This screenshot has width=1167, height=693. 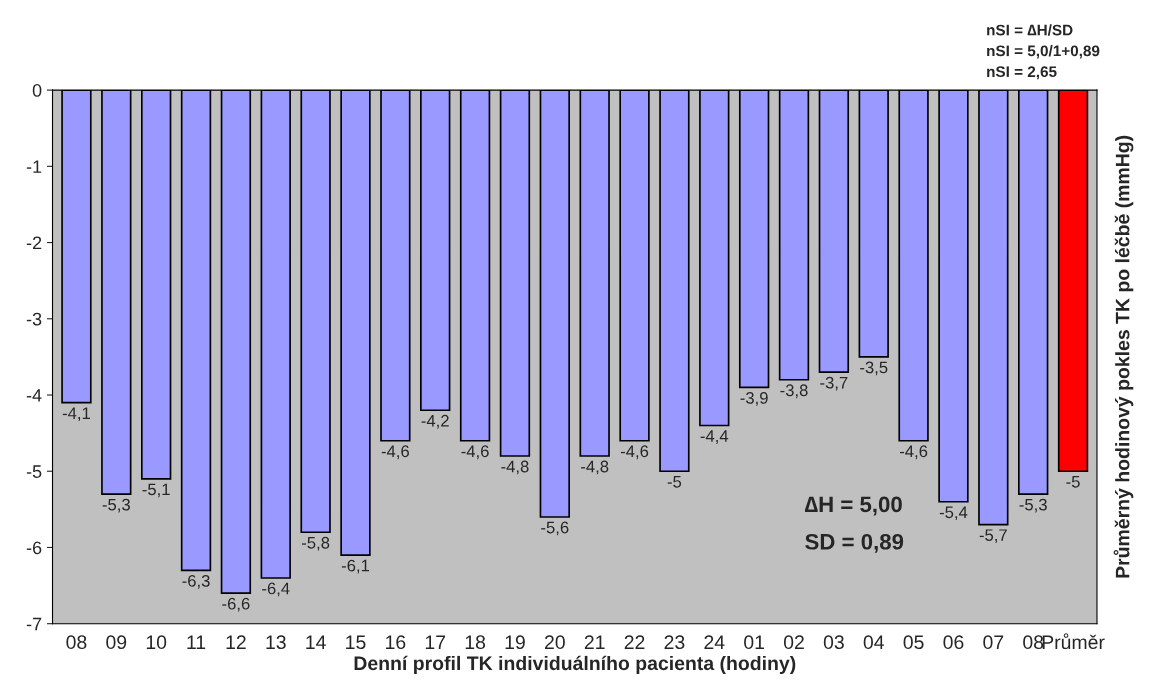 What do you see at coordinates (854, 543) in the screenshot?
I see `annotation: SD = 0,89` at bounding box center [854, 543].